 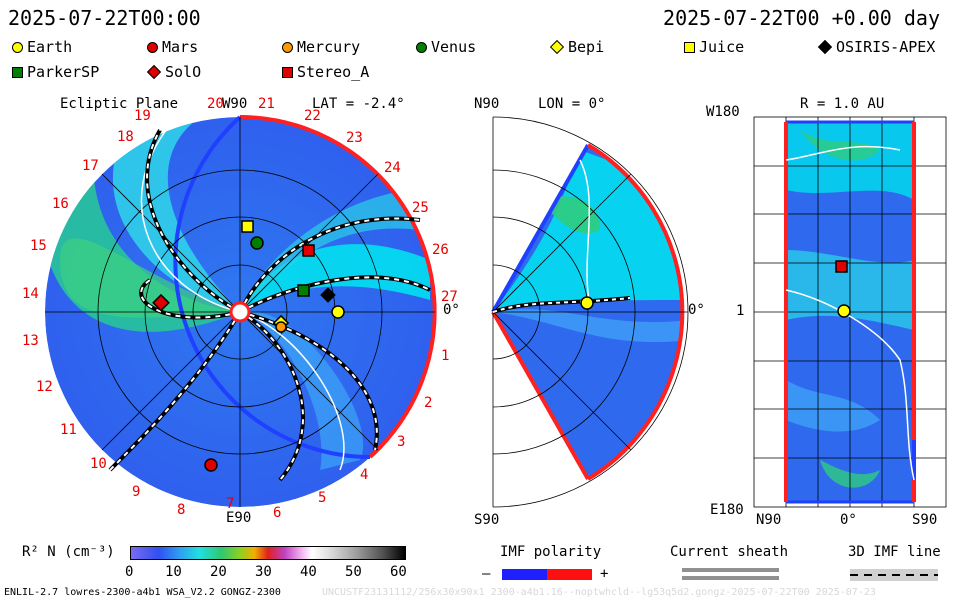 I want to click on osiris-apex-marker, so click(x=328, y=295).